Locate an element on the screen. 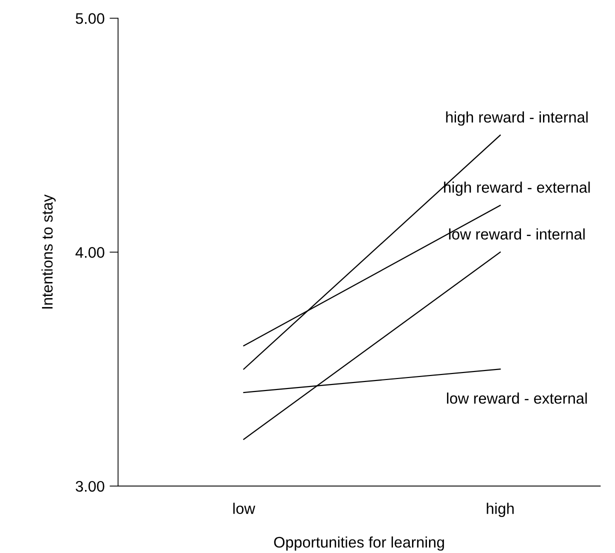  x-axis-title: Opportunities for learning is located at coordinates (359, 543).